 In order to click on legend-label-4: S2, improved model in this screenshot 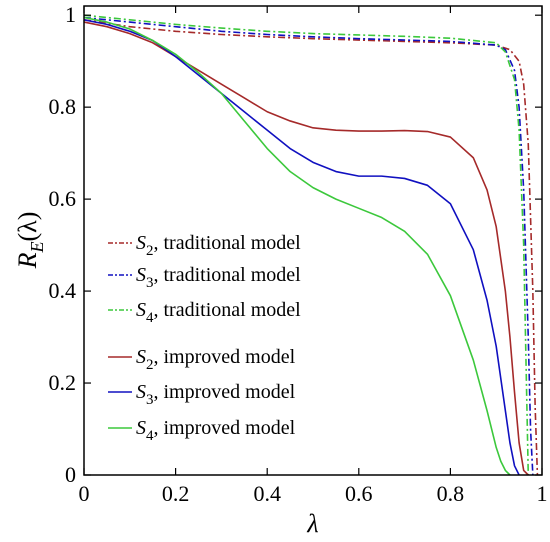, I will do `click(216, 359)`.